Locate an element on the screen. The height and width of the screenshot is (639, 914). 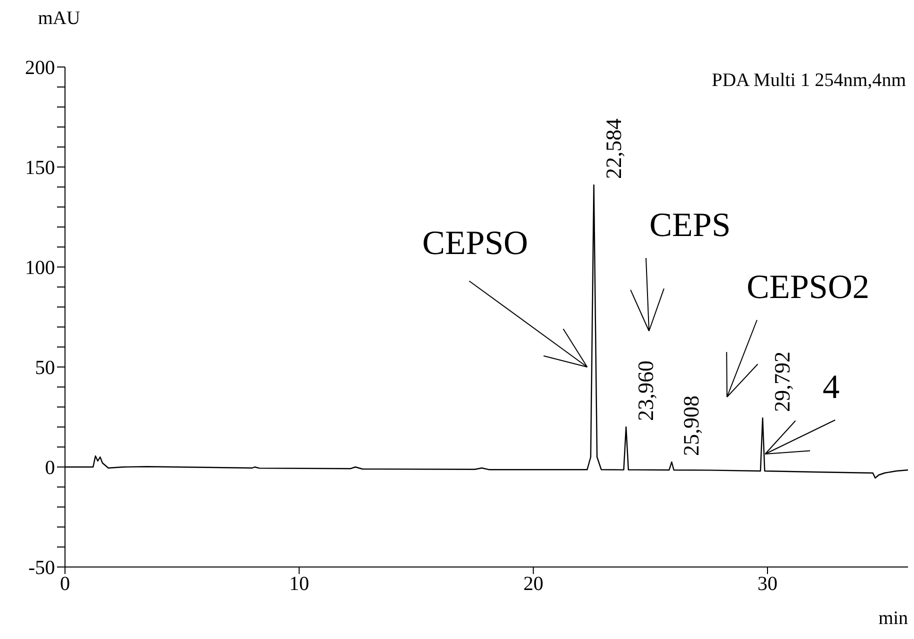
annotation: 22,584 is located at coordinates (613, 148).